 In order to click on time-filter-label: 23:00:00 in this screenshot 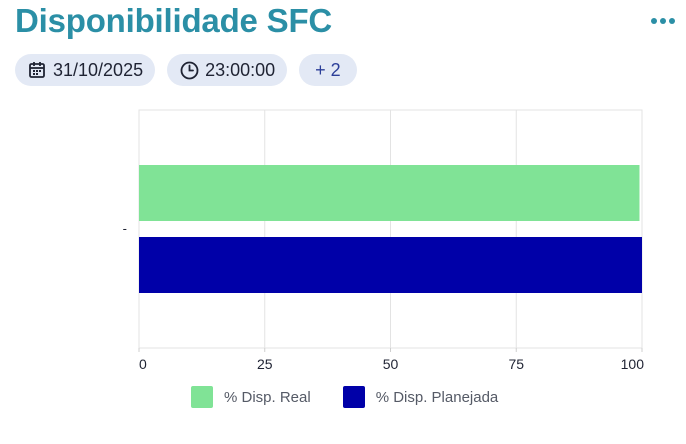, I will do `click(240, 69)`.